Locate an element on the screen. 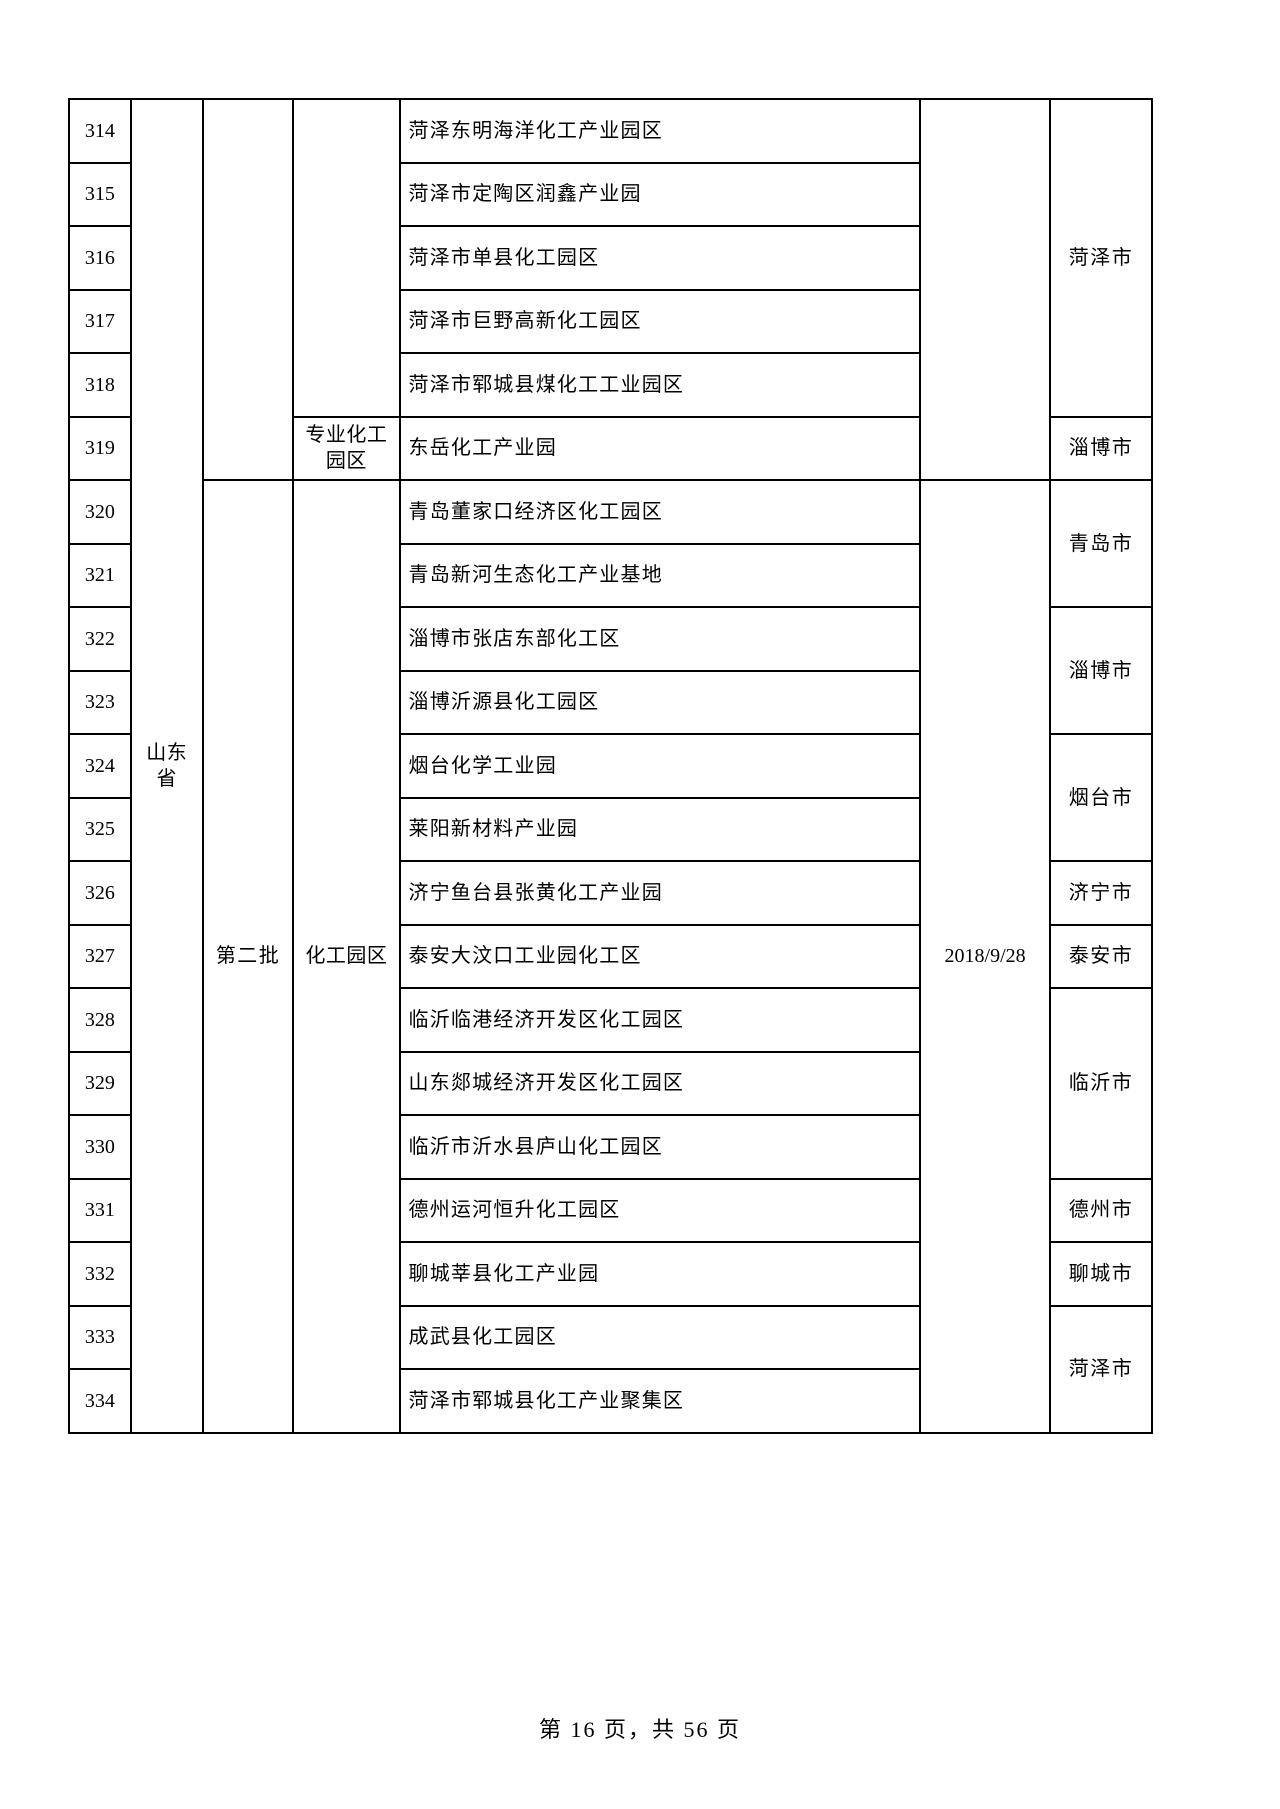  province-cell: 山东省 is located at coordinates (166, 766).